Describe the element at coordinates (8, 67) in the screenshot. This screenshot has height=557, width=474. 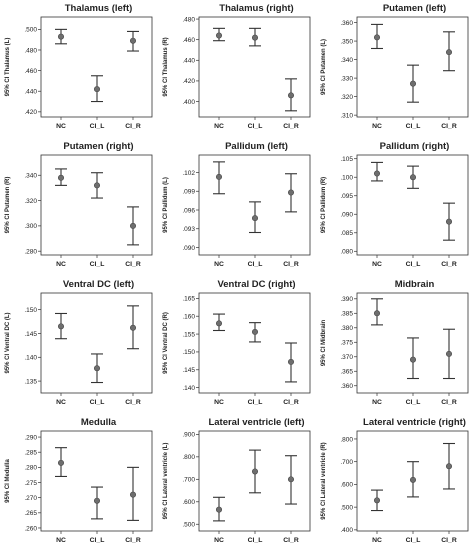
I see `y-axis-label: 95% CI Thalamus (L)` at that location.